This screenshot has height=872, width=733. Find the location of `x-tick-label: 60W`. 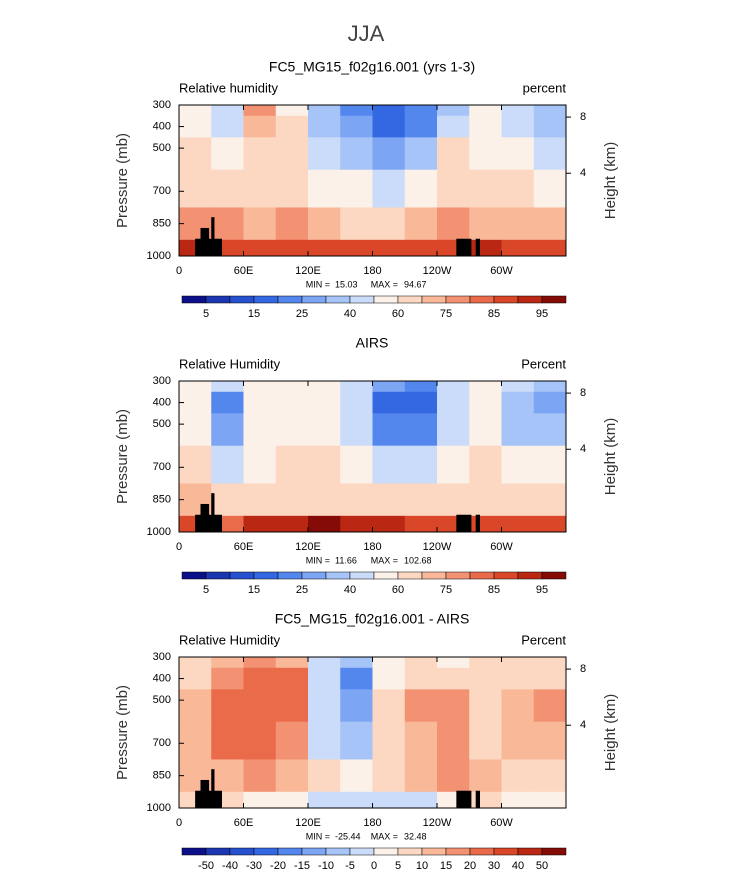

x-tick-label: 60W is located at coordinates (501, 547).